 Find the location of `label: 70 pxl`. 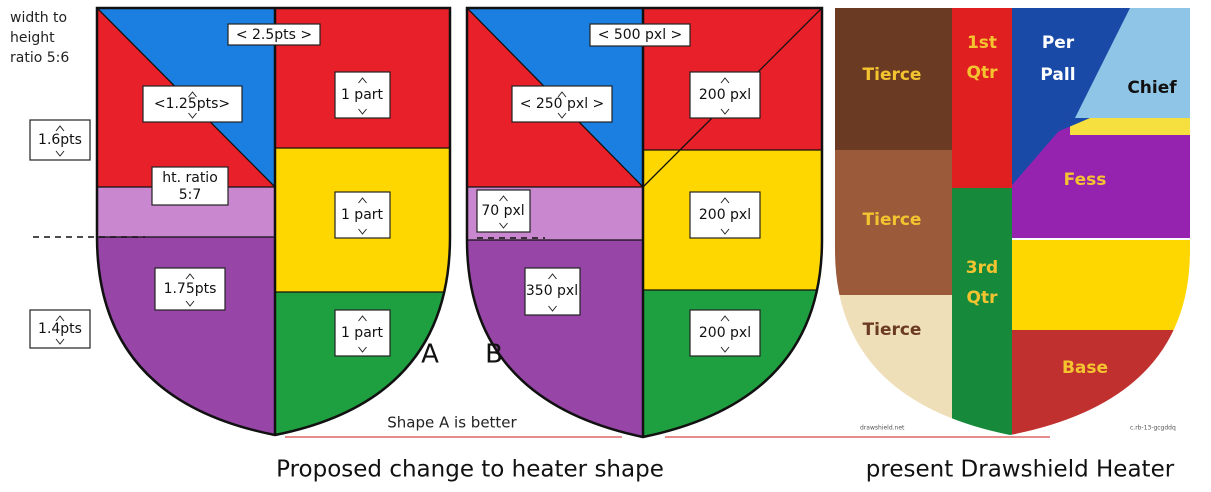

label: 70 pxl is located at coordinates (502, 211).